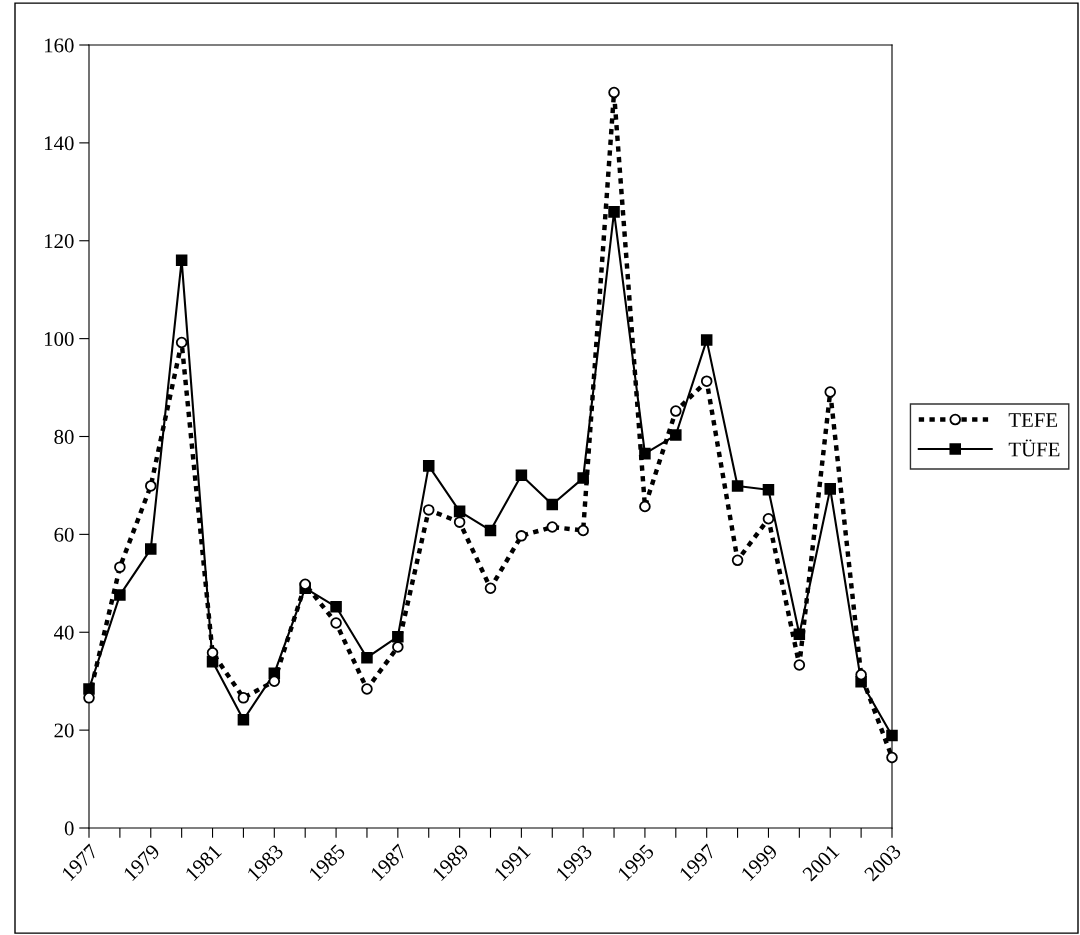  What do you see at coordinates (203, 862) in the screenshot?
I see `x-tick-label: 1981` at bounding box center [203, 862].